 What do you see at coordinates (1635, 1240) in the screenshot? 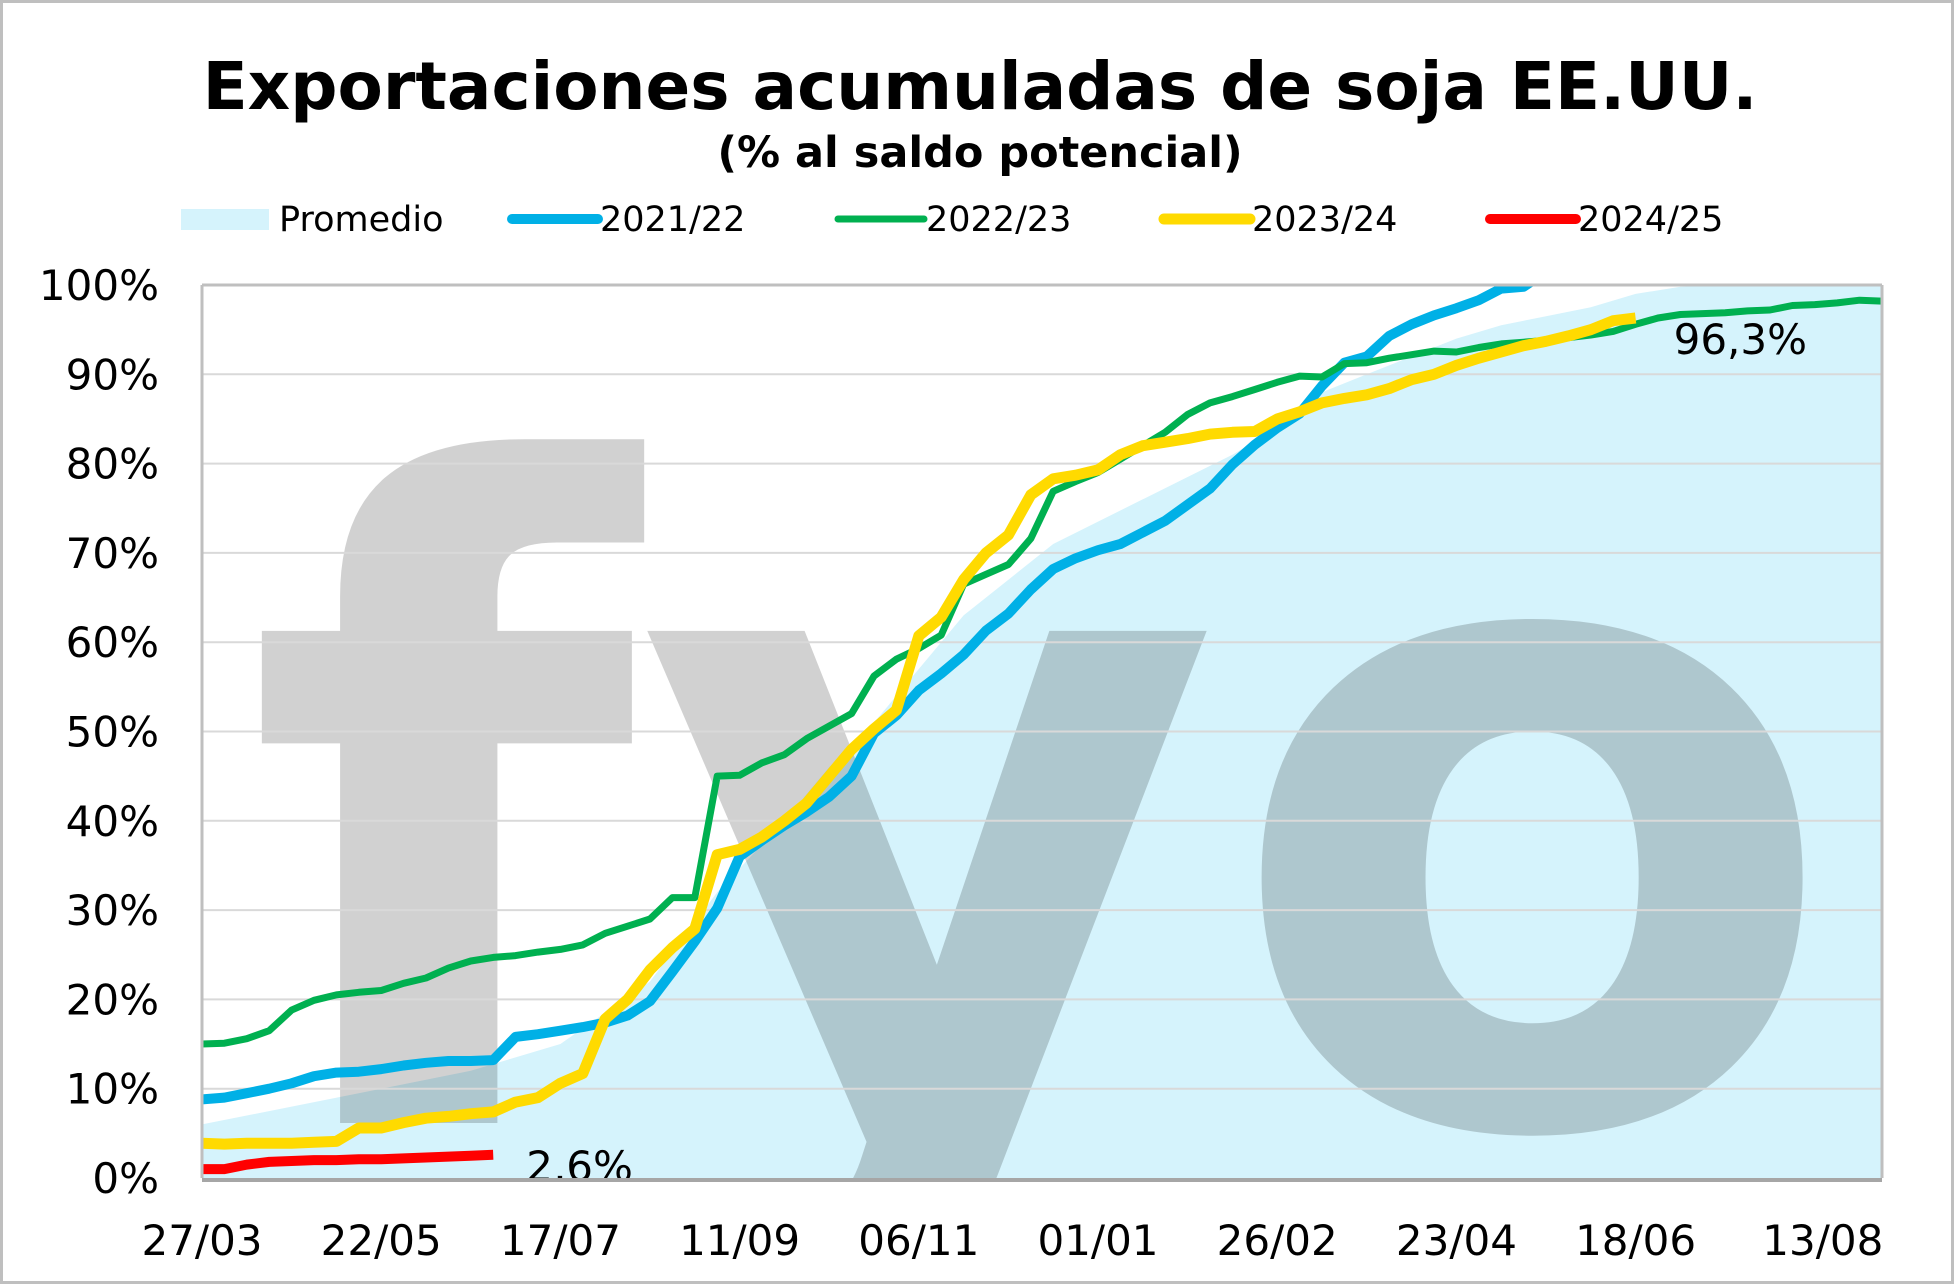
I see `x-tick-label: 18/06` at bounding box center [1635, 1240].